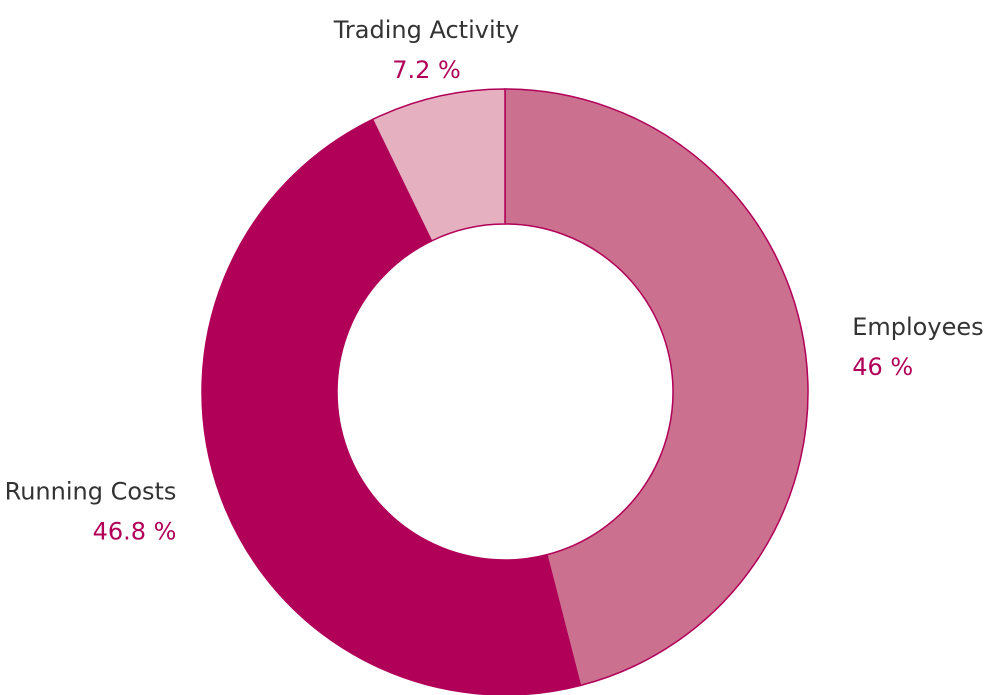 The image size is (984, 695). Describe the element at coordinates (426, 70) in the screenshot. I see `slice-value: 7.2 %` at that location.